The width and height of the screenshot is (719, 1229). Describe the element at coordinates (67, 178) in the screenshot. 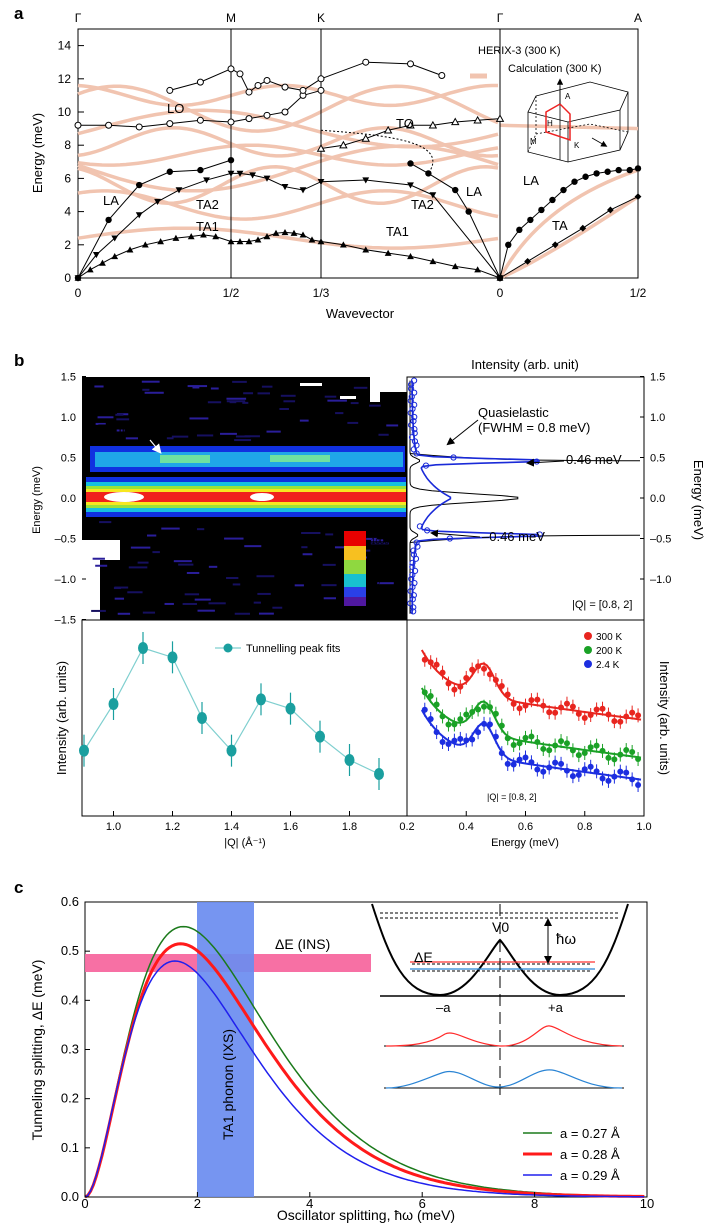

I see `y-tick-label: 6` at that location.